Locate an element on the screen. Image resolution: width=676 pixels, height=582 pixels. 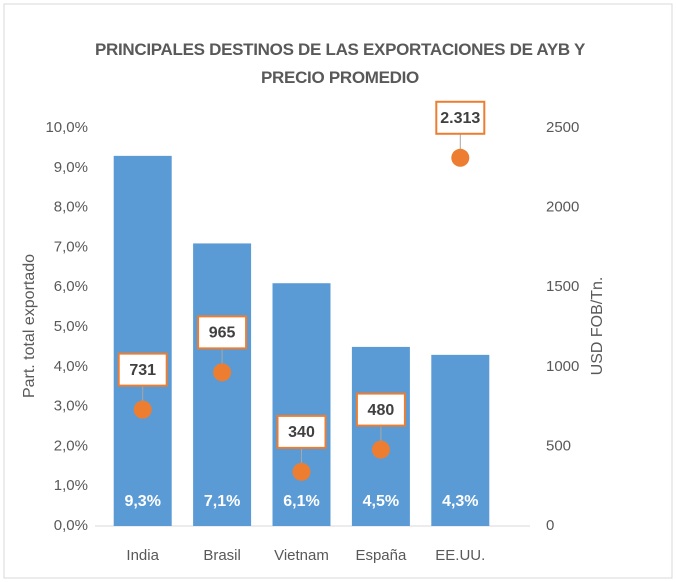
y-tick-label: 6,0% is located at coordinates (71, 286).